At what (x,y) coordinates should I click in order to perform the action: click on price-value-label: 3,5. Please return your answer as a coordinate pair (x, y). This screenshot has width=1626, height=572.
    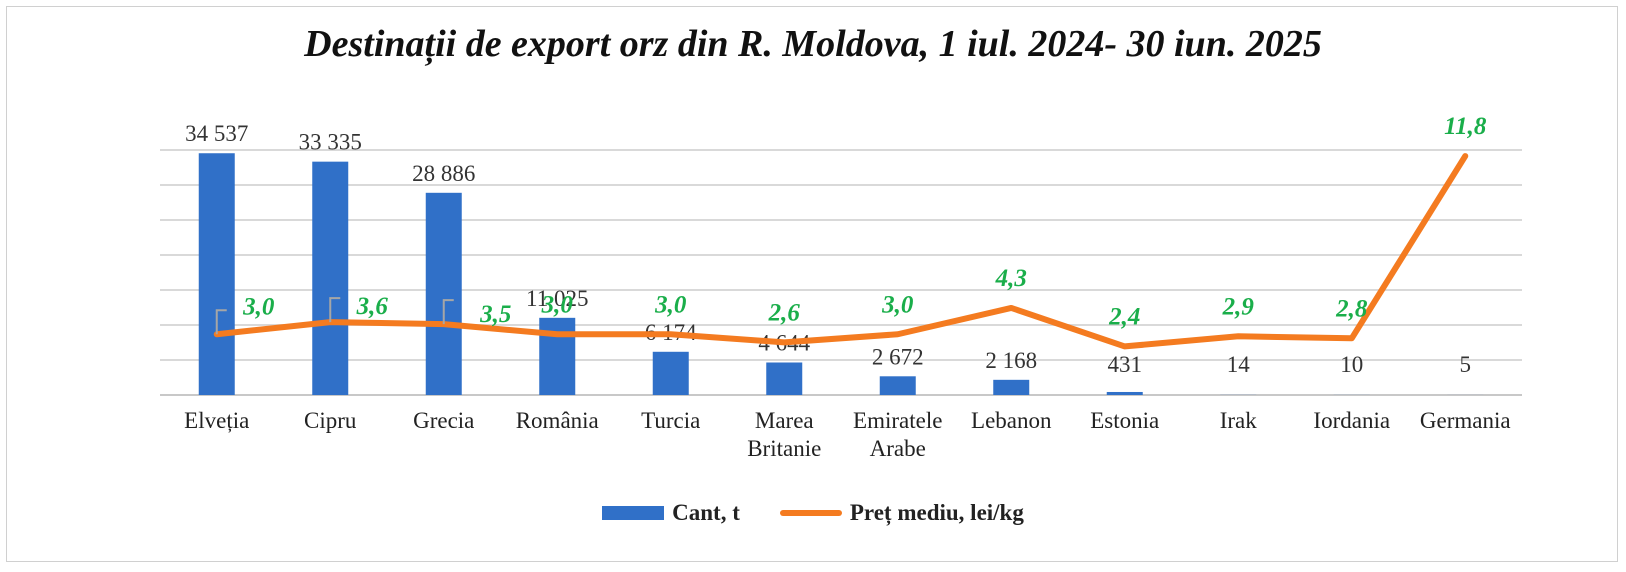
    Looking at the image, I should click on (495, 314).